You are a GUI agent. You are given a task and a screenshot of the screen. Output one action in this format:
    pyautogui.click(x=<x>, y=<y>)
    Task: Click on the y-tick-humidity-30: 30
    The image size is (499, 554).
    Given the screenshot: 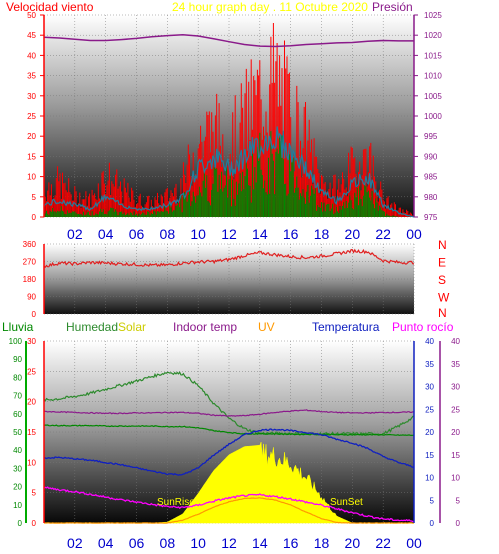 What is the action you would take?
    pyautogui.click(x=31, y=341)
    